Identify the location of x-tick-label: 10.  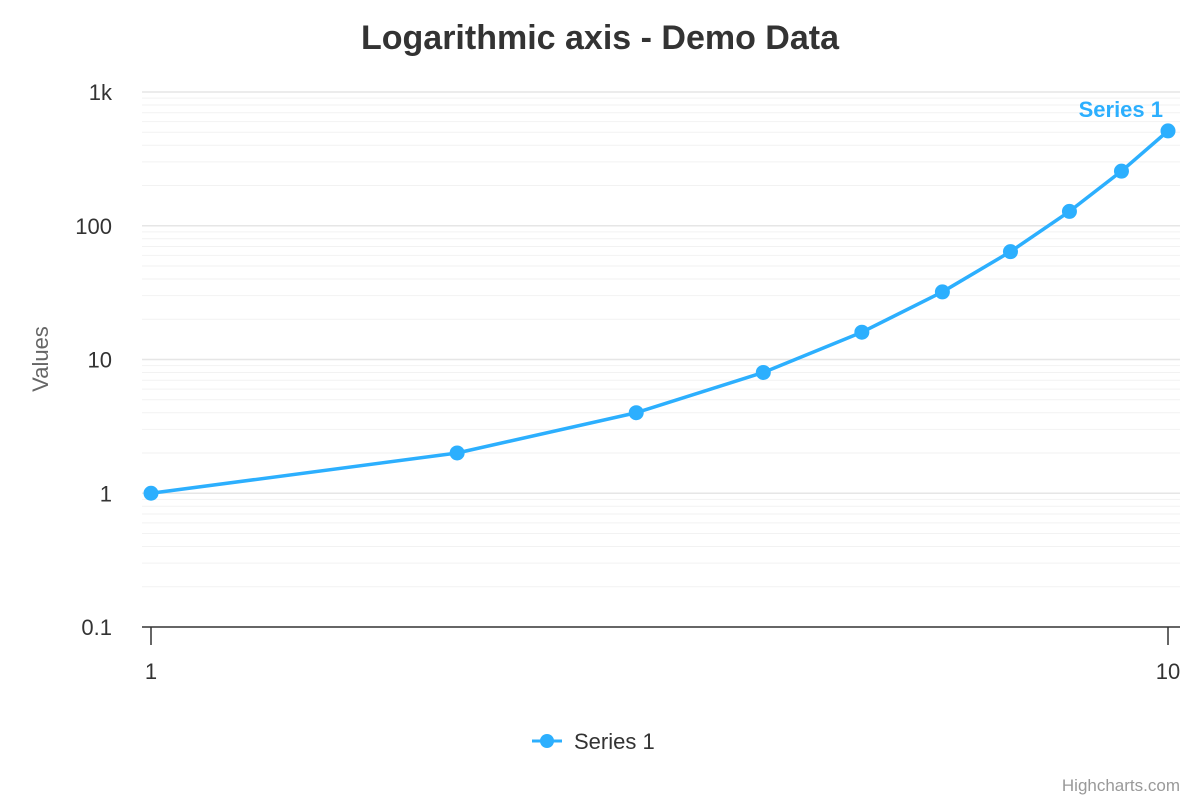
(1168, 671).